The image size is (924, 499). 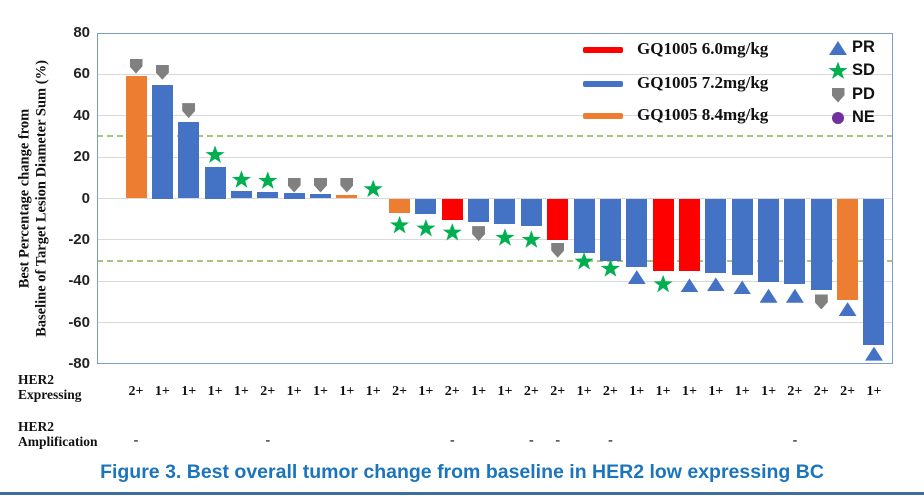 I want to click on legend-marker-pr, so click(x=838, y=48).